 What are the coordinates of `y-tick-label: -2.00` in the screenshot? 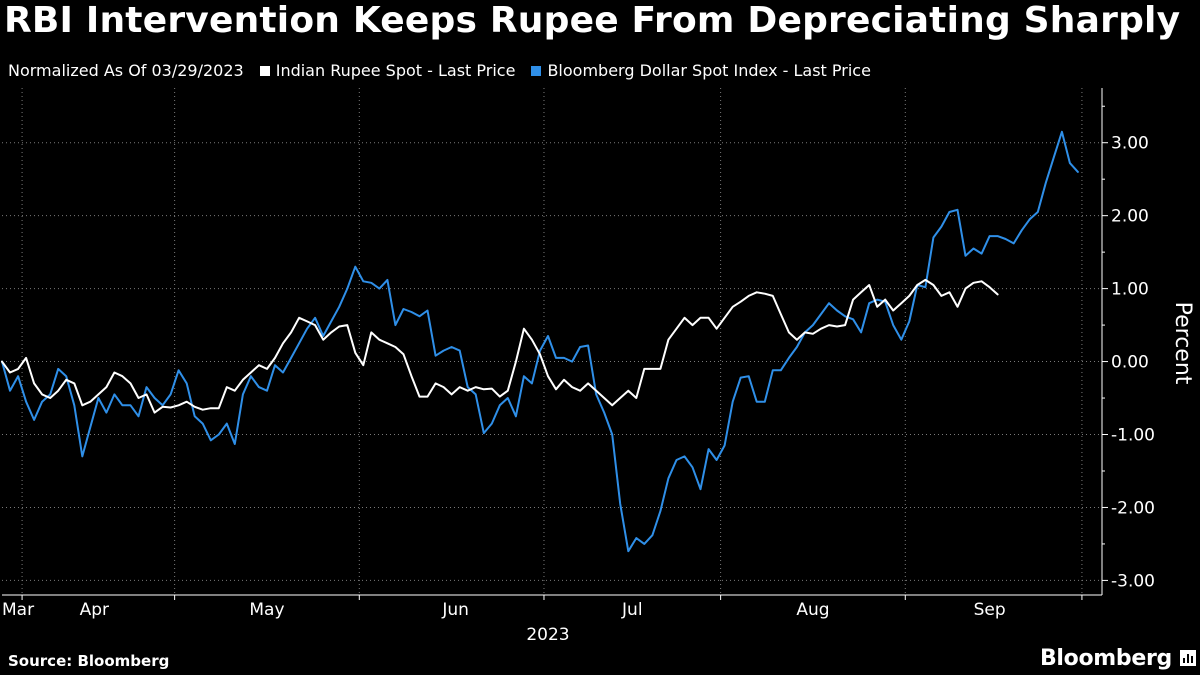 It's located at (1133, 508).